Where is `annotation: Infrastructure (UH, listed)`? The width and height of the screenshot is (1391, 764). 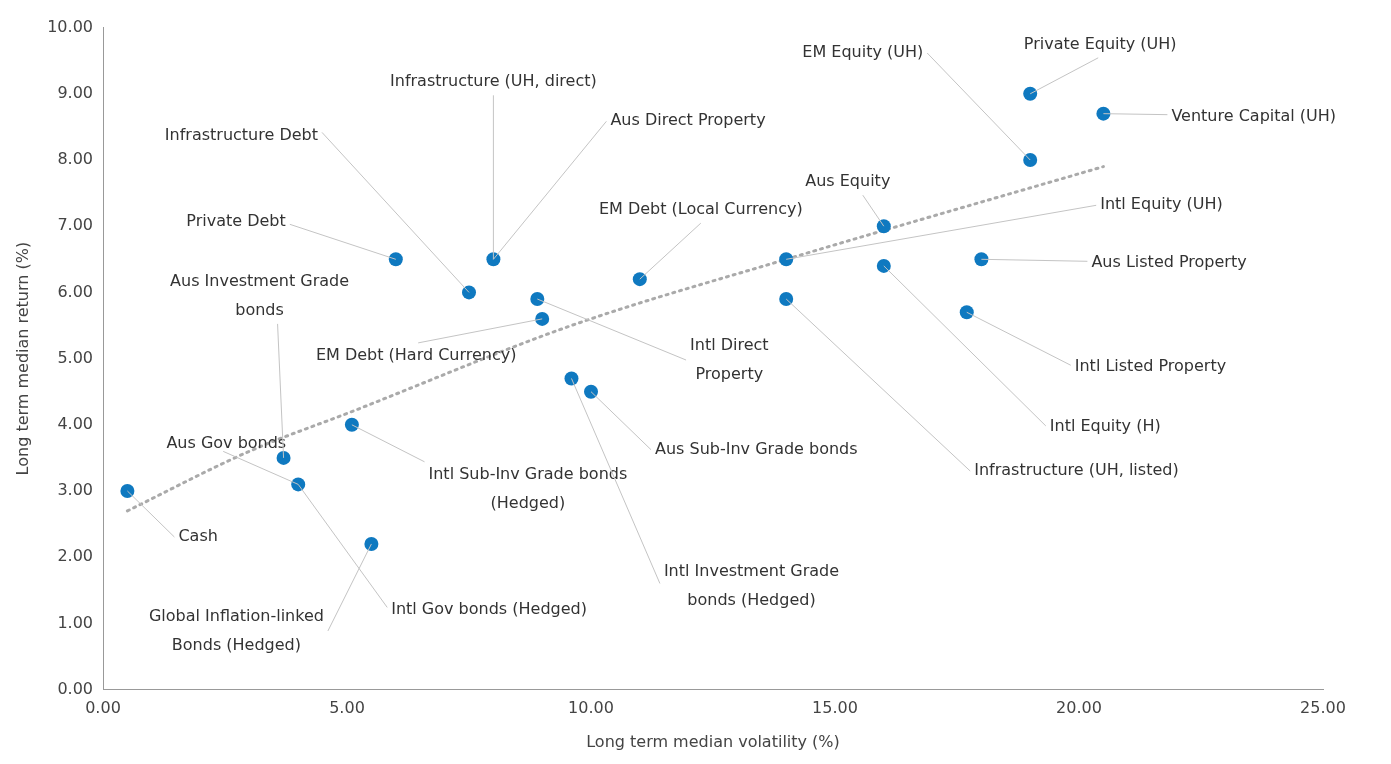
annotation: Infrastructure (UH, listed) is located at coordinates (1076, 470).